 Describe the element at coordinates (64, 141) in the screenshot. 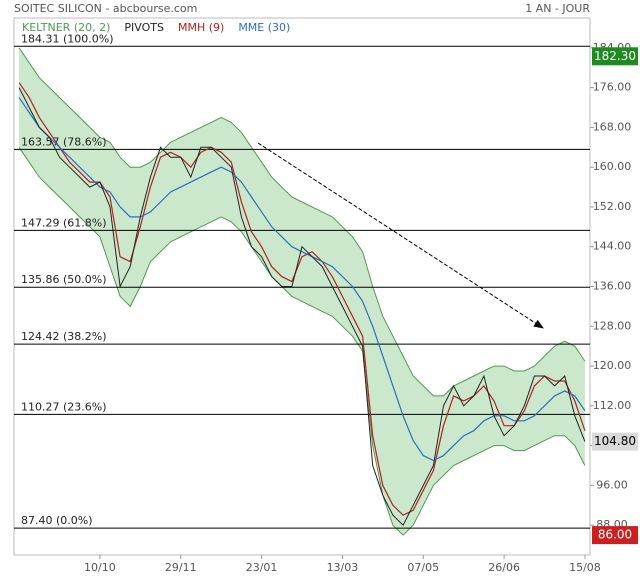

I see `level-label: 163.57 (78.6%)` at that location.